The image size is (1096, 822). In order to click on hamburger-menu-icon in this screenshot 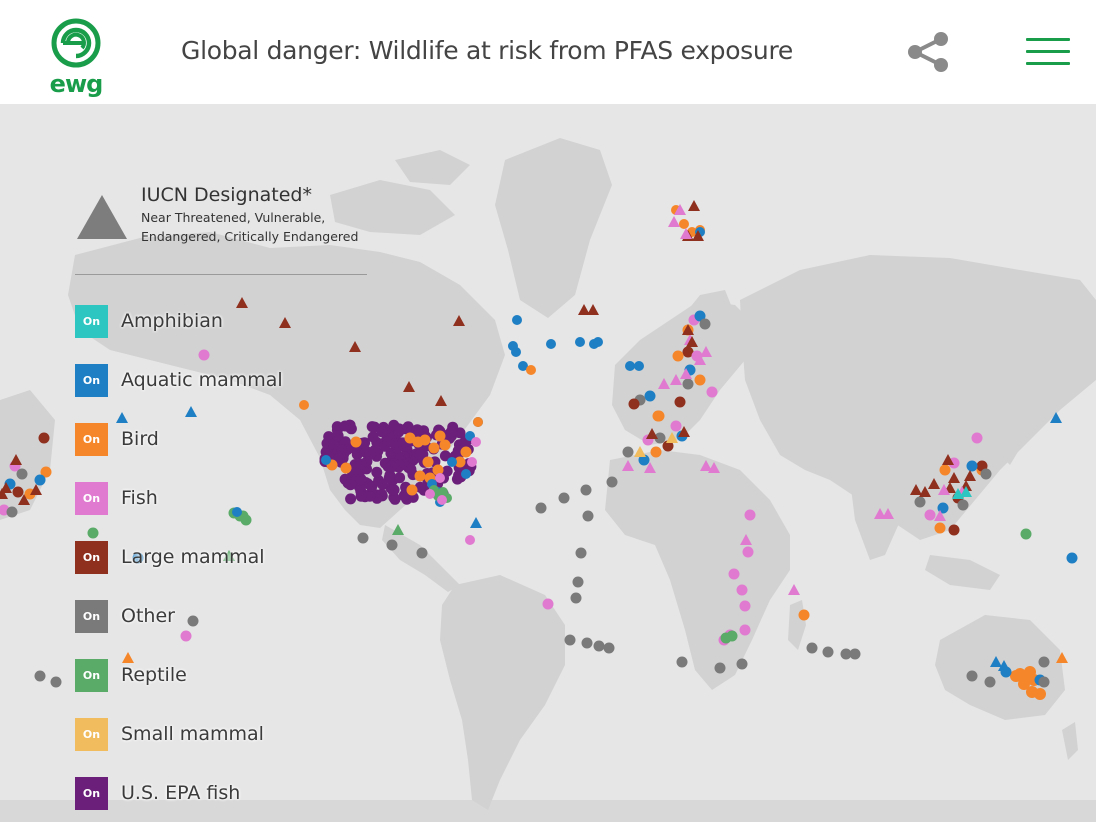, I will do `click(1048, 53)`.